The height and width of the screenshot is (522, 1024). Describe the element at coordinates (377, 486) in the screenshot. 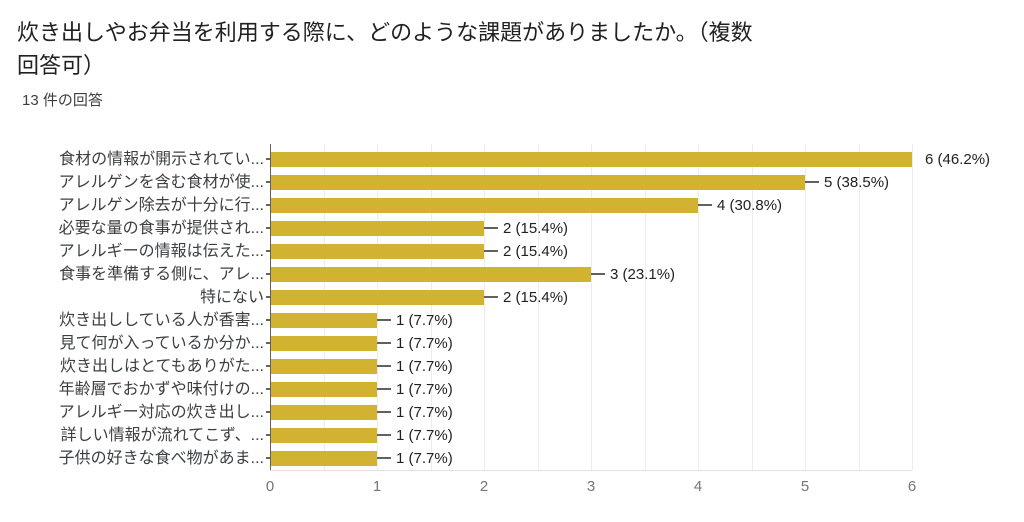

I see `x-tick-label: 1` at that location.